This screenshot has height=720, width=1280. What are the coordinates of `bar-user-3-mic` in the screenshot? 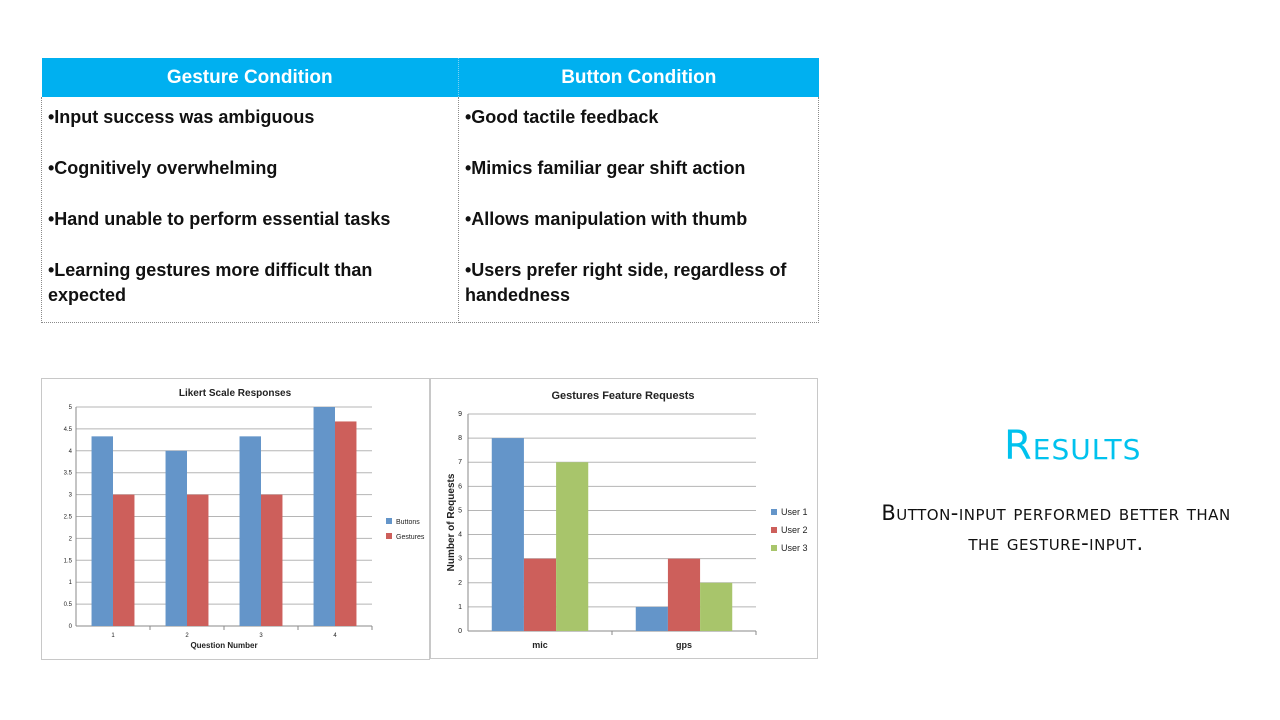 It's located at (572, 546).